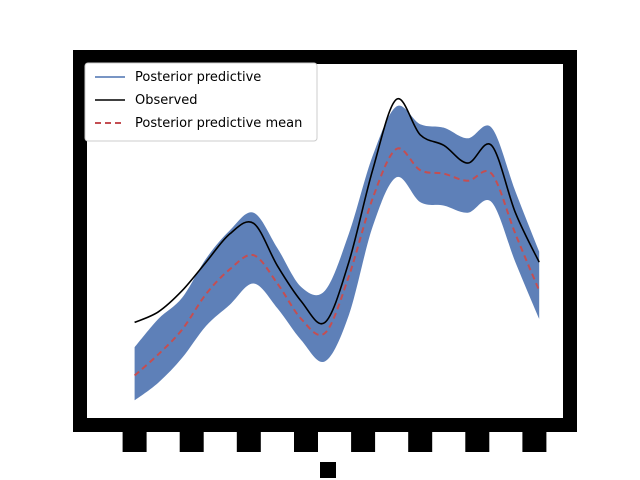 The width and height of the screenshot is (640, 480). Describe the element at coordinates (166, 100) in the screenshot. I see `legend-label-observed: Observed` at that location.